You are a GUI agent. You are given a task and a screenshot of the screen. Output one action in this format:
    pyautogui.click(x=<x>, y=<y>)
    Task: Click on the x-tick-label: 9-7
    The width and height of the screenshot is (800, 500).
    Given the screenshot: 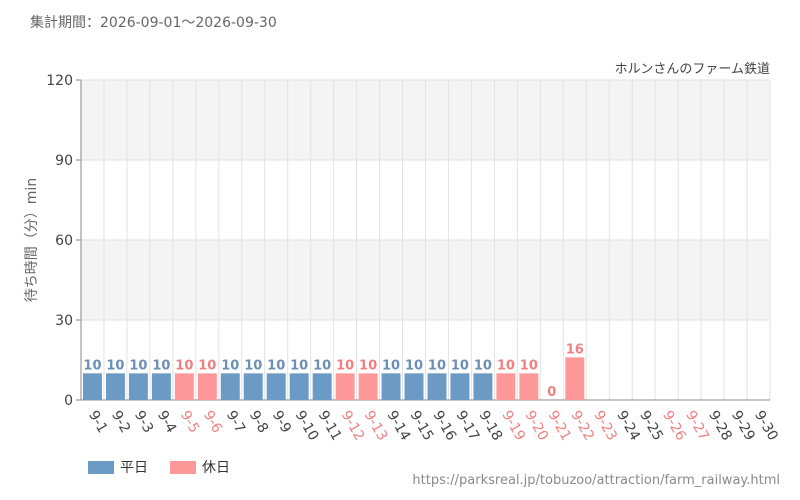 What is the action you would take?
    pyautogui.click(x=235, y=422)
    